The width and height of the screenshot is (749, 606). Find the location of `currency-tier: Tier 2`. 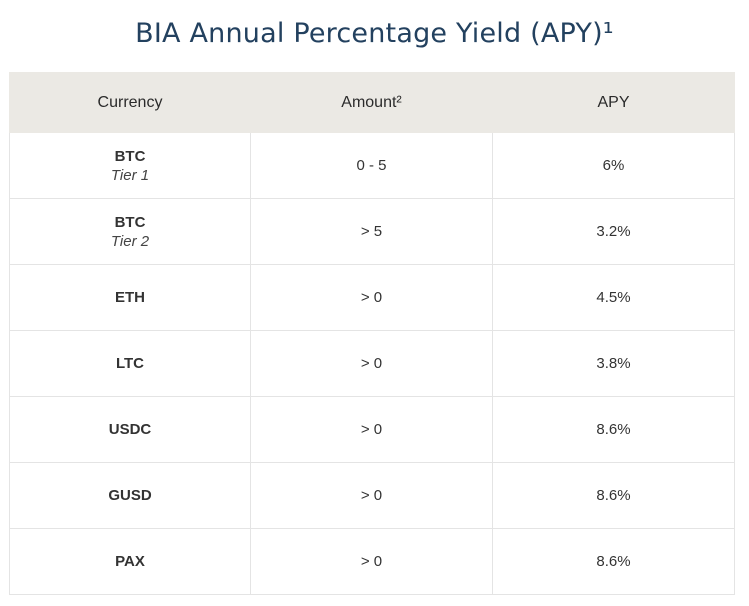

currency-tier: Tier 2 is located at coordinates (130, 241).